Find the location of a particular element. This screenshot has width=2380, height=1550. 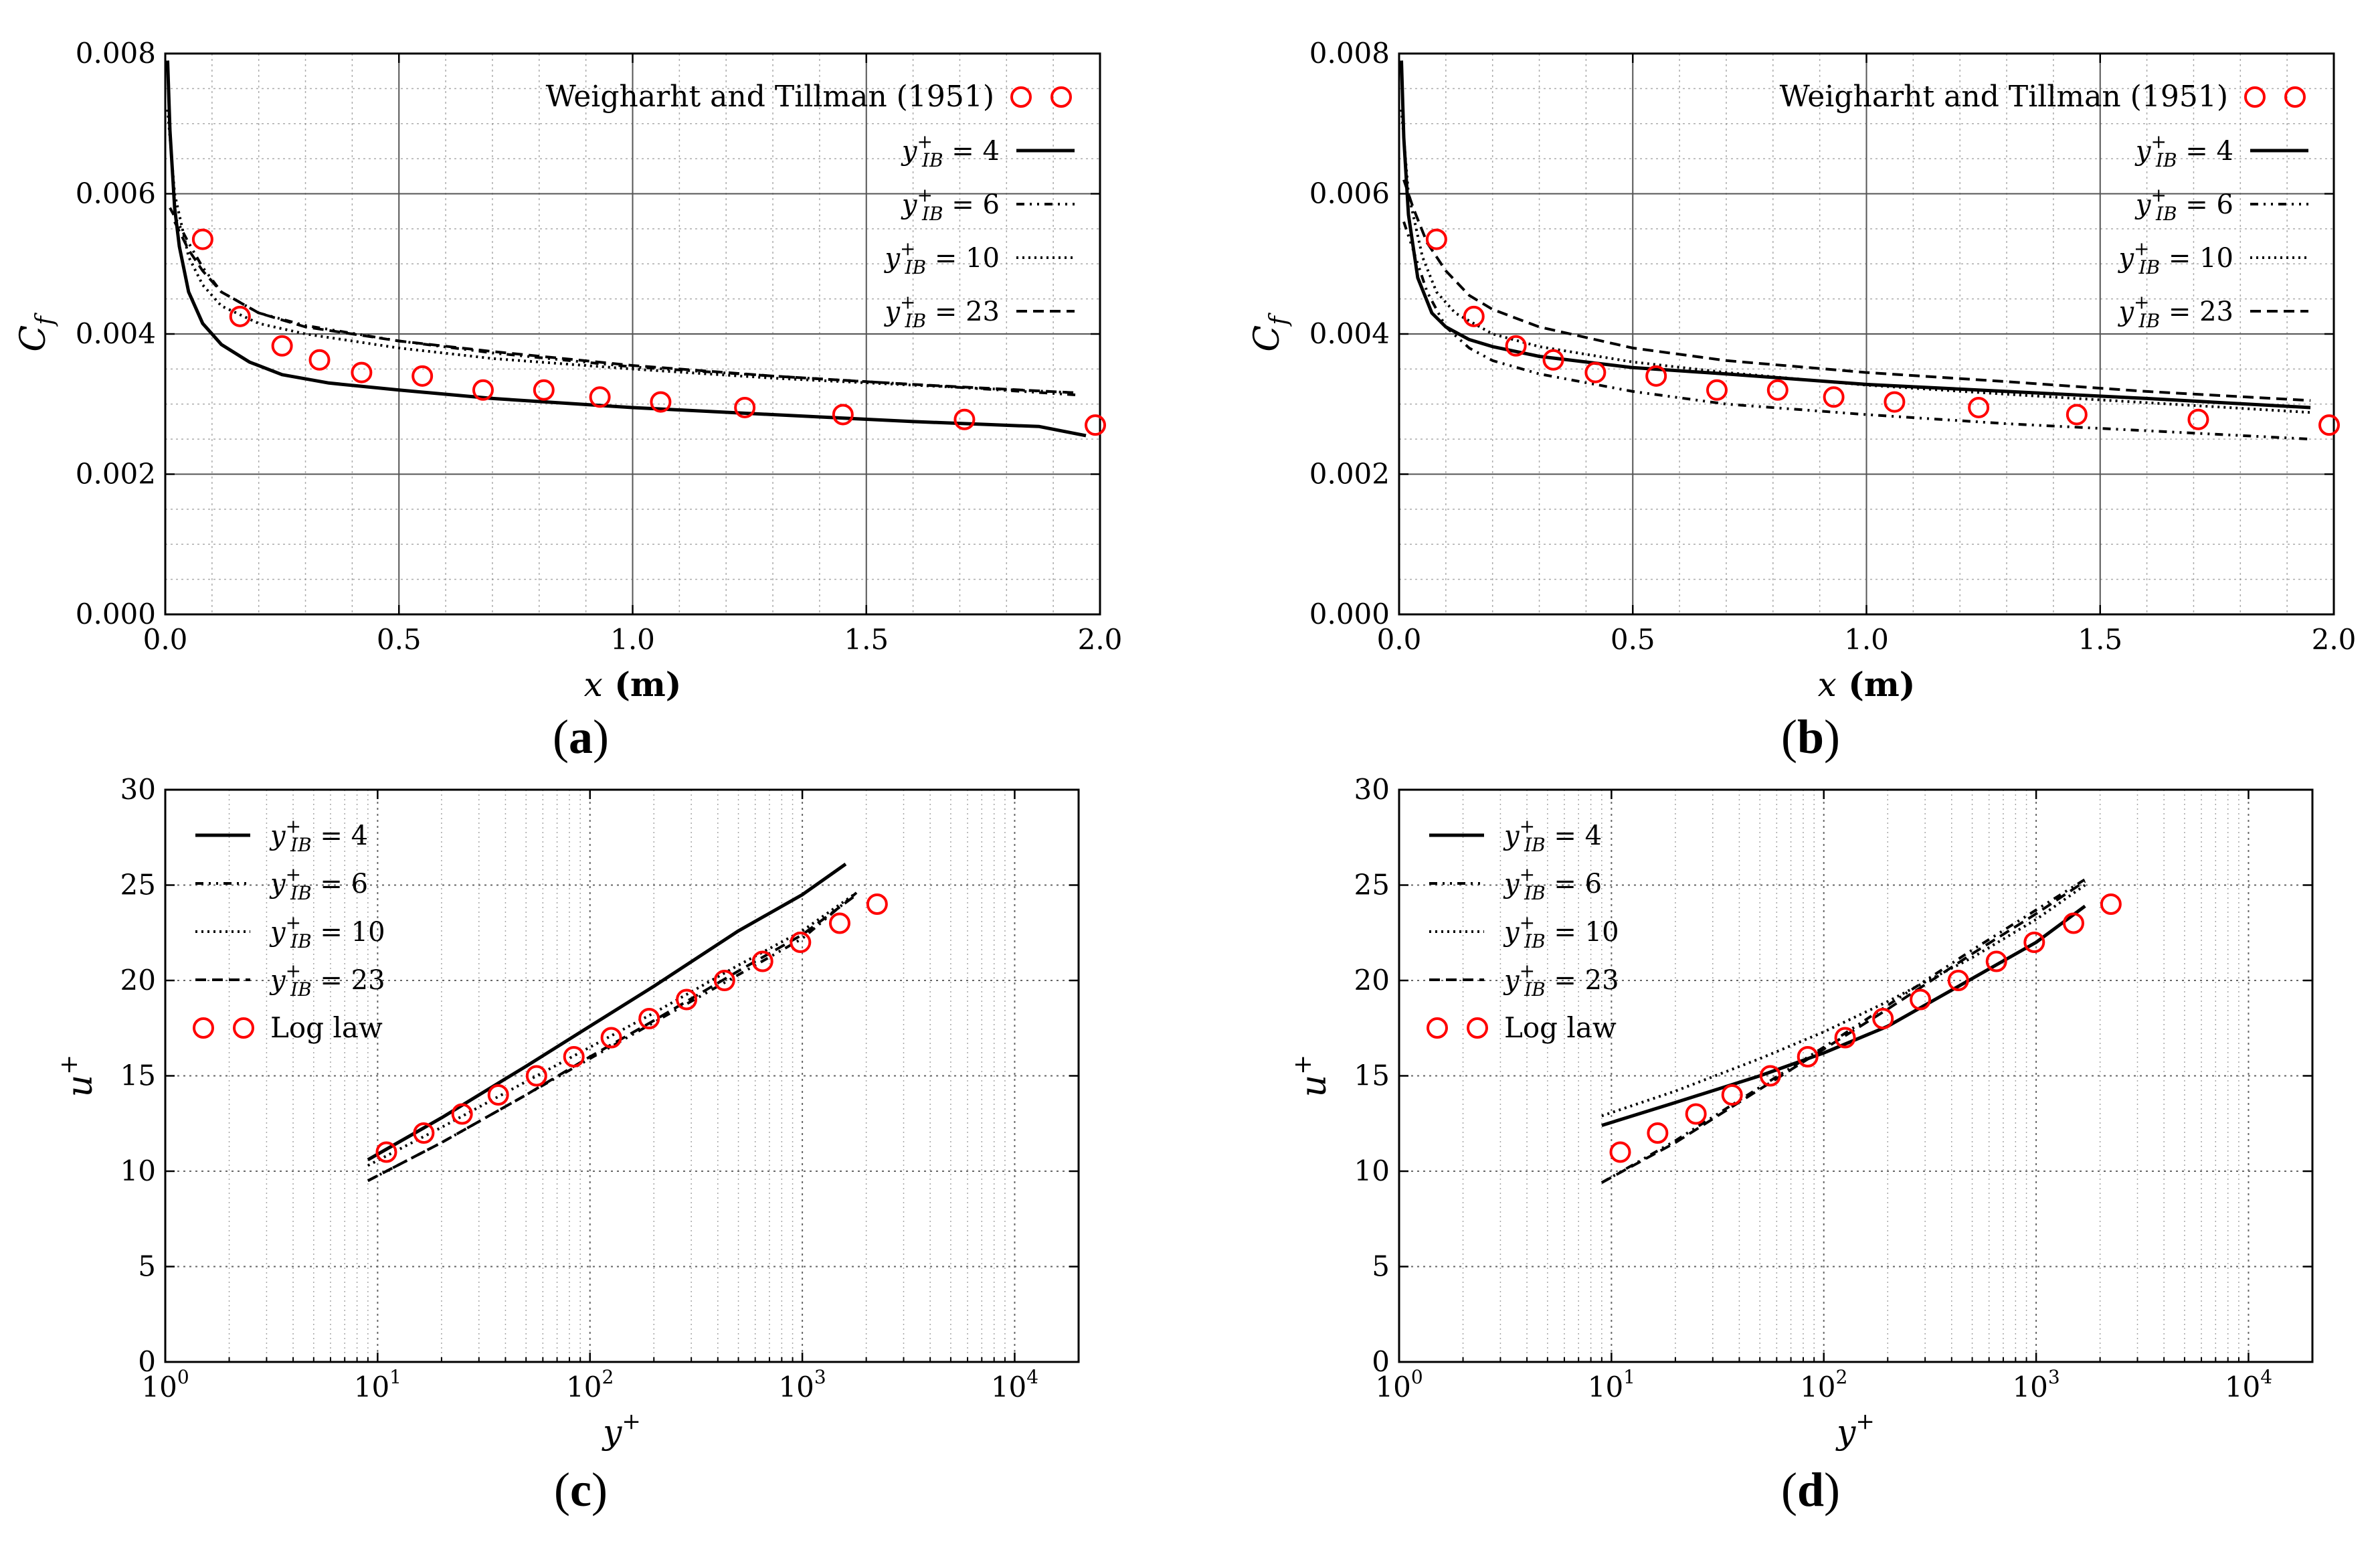

x-tick-label: 10³ is located at coordinates (802, 1384).